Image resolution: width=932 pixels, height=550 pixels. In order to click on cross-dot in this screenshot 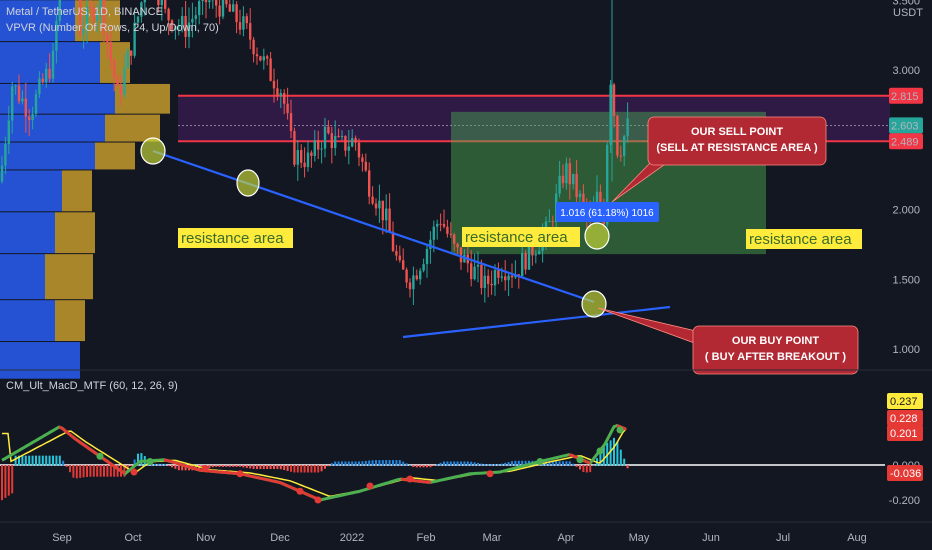, I will do `click(410, 479)`.